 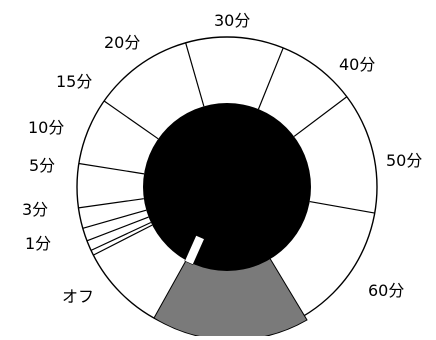 What do you see at coordinates (342, 207) in the screenshot?
I see `divider-60-end` at bounding box center [342, 207].